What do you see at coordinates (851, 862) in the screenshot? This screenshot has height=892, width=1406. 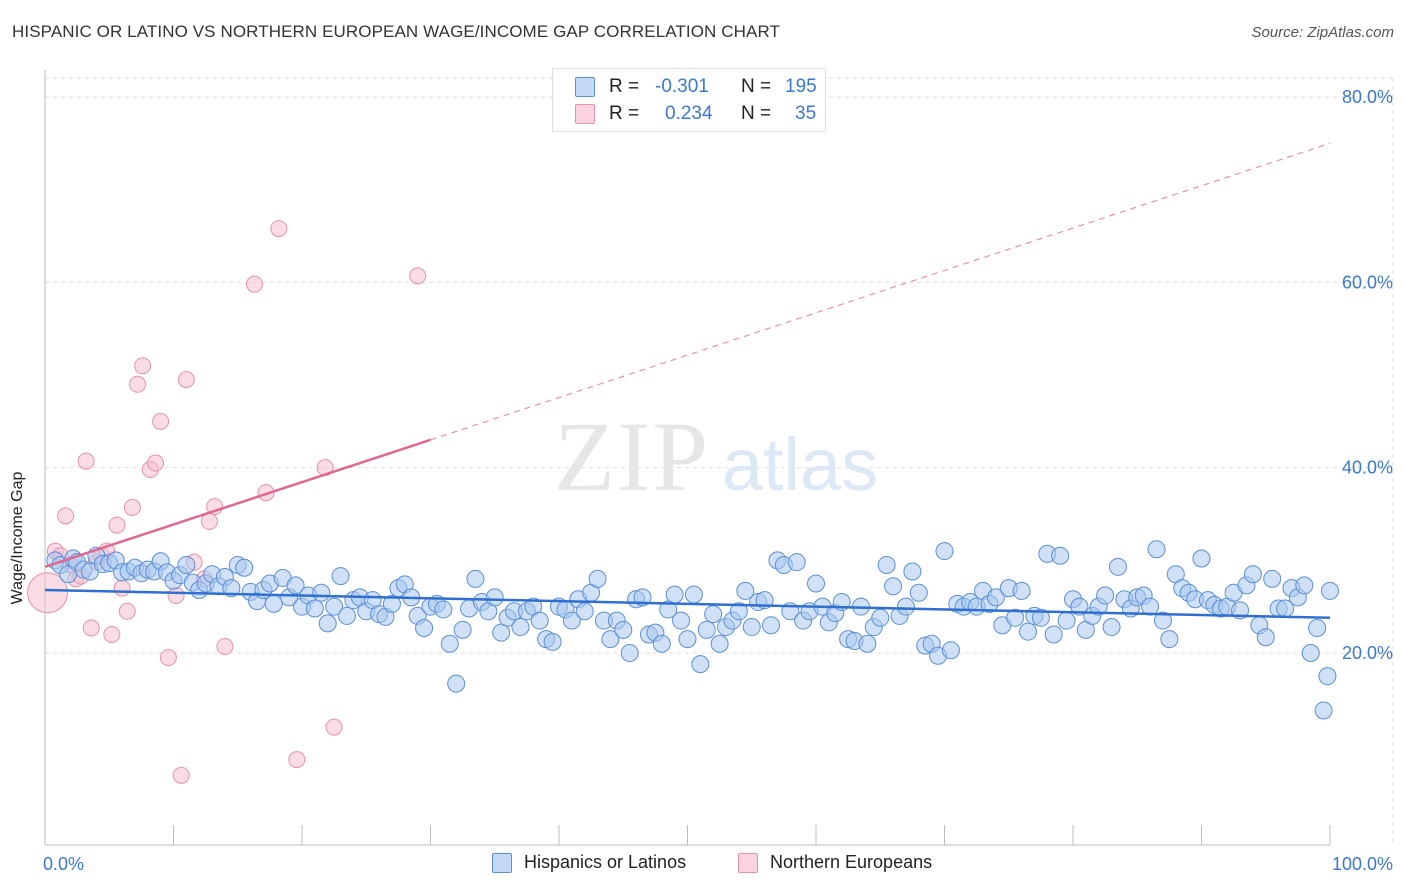 I see `legend-label-northern-europeans: Northern Europeans` at bounding box center [851, 862].